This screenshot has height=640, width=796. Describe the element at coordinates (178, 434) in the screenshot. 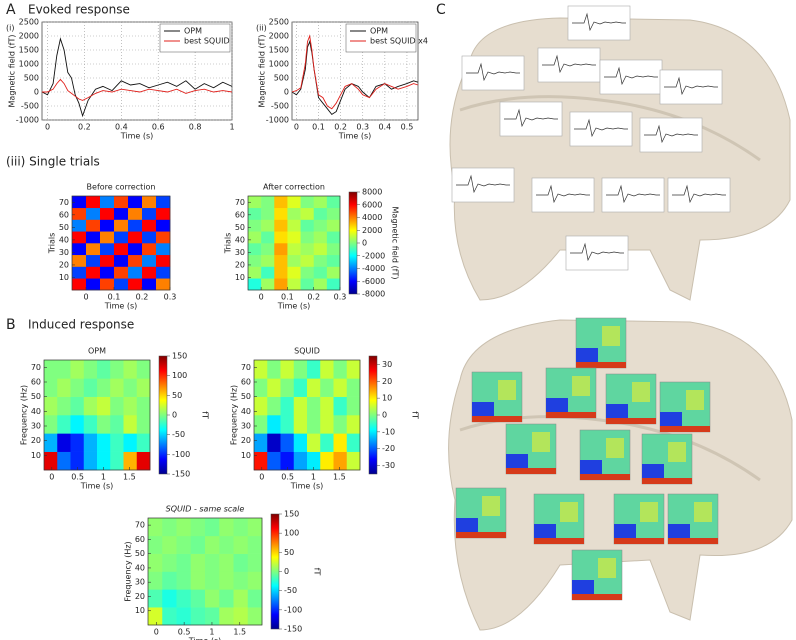

I see `colorbar-tick-label: -50` at that location.